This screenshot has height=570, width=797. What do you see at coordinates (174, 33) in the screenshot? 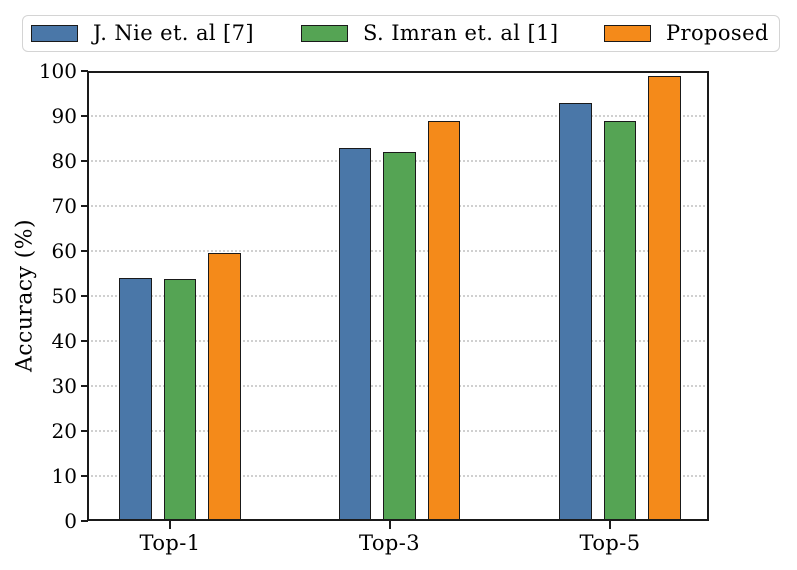
I see `legend-label: J. Nie et. al [7]` at bounding box center [174, 33].